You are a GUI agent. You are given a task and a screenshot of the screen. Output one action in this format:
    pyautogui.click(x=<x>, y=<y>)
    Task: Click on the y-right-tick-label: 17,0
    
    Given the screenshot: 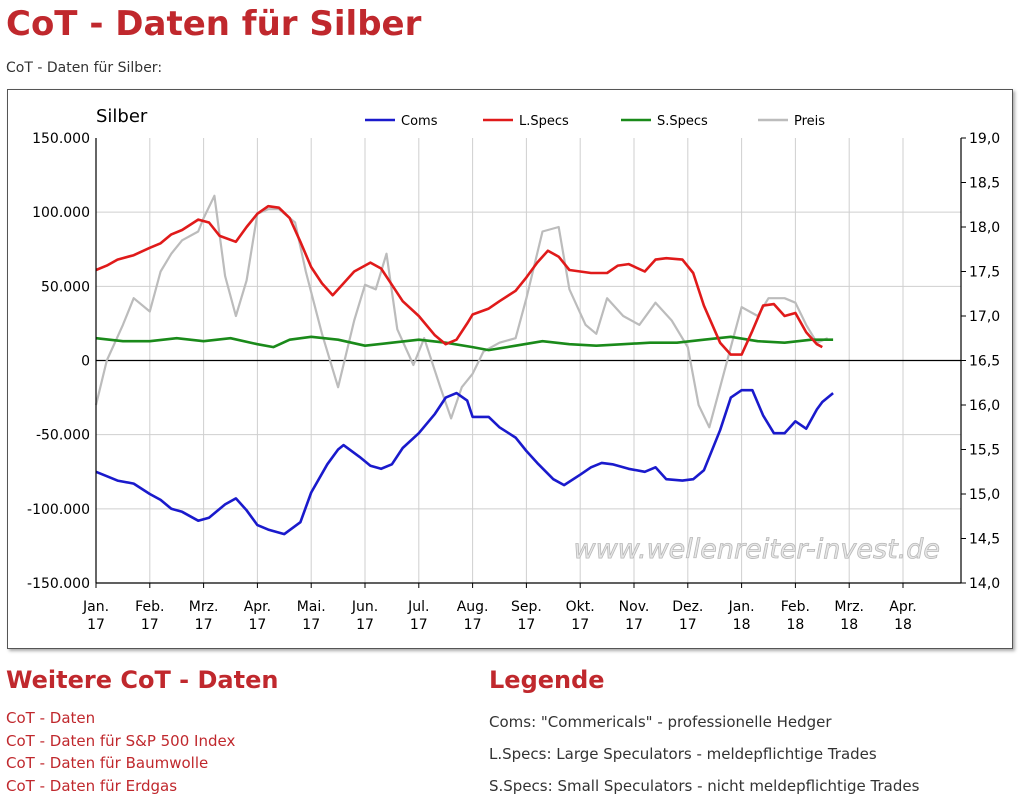 What is the action you would take?
    pyautogui.click(x=984, y=317)
    